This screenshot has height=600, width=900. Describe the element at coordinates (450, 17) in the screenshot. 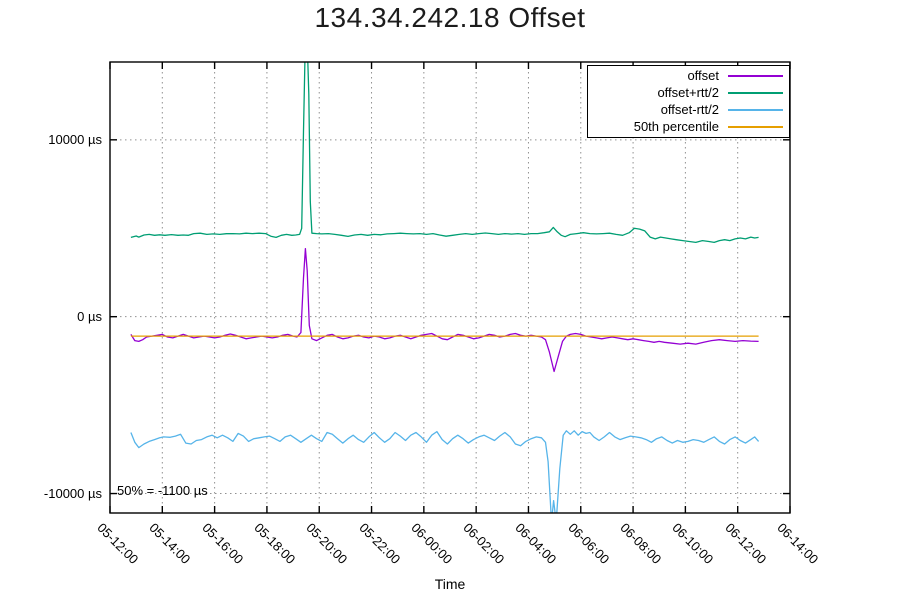

I see `chart-title: 134.34.242.18 Offset` at that location.